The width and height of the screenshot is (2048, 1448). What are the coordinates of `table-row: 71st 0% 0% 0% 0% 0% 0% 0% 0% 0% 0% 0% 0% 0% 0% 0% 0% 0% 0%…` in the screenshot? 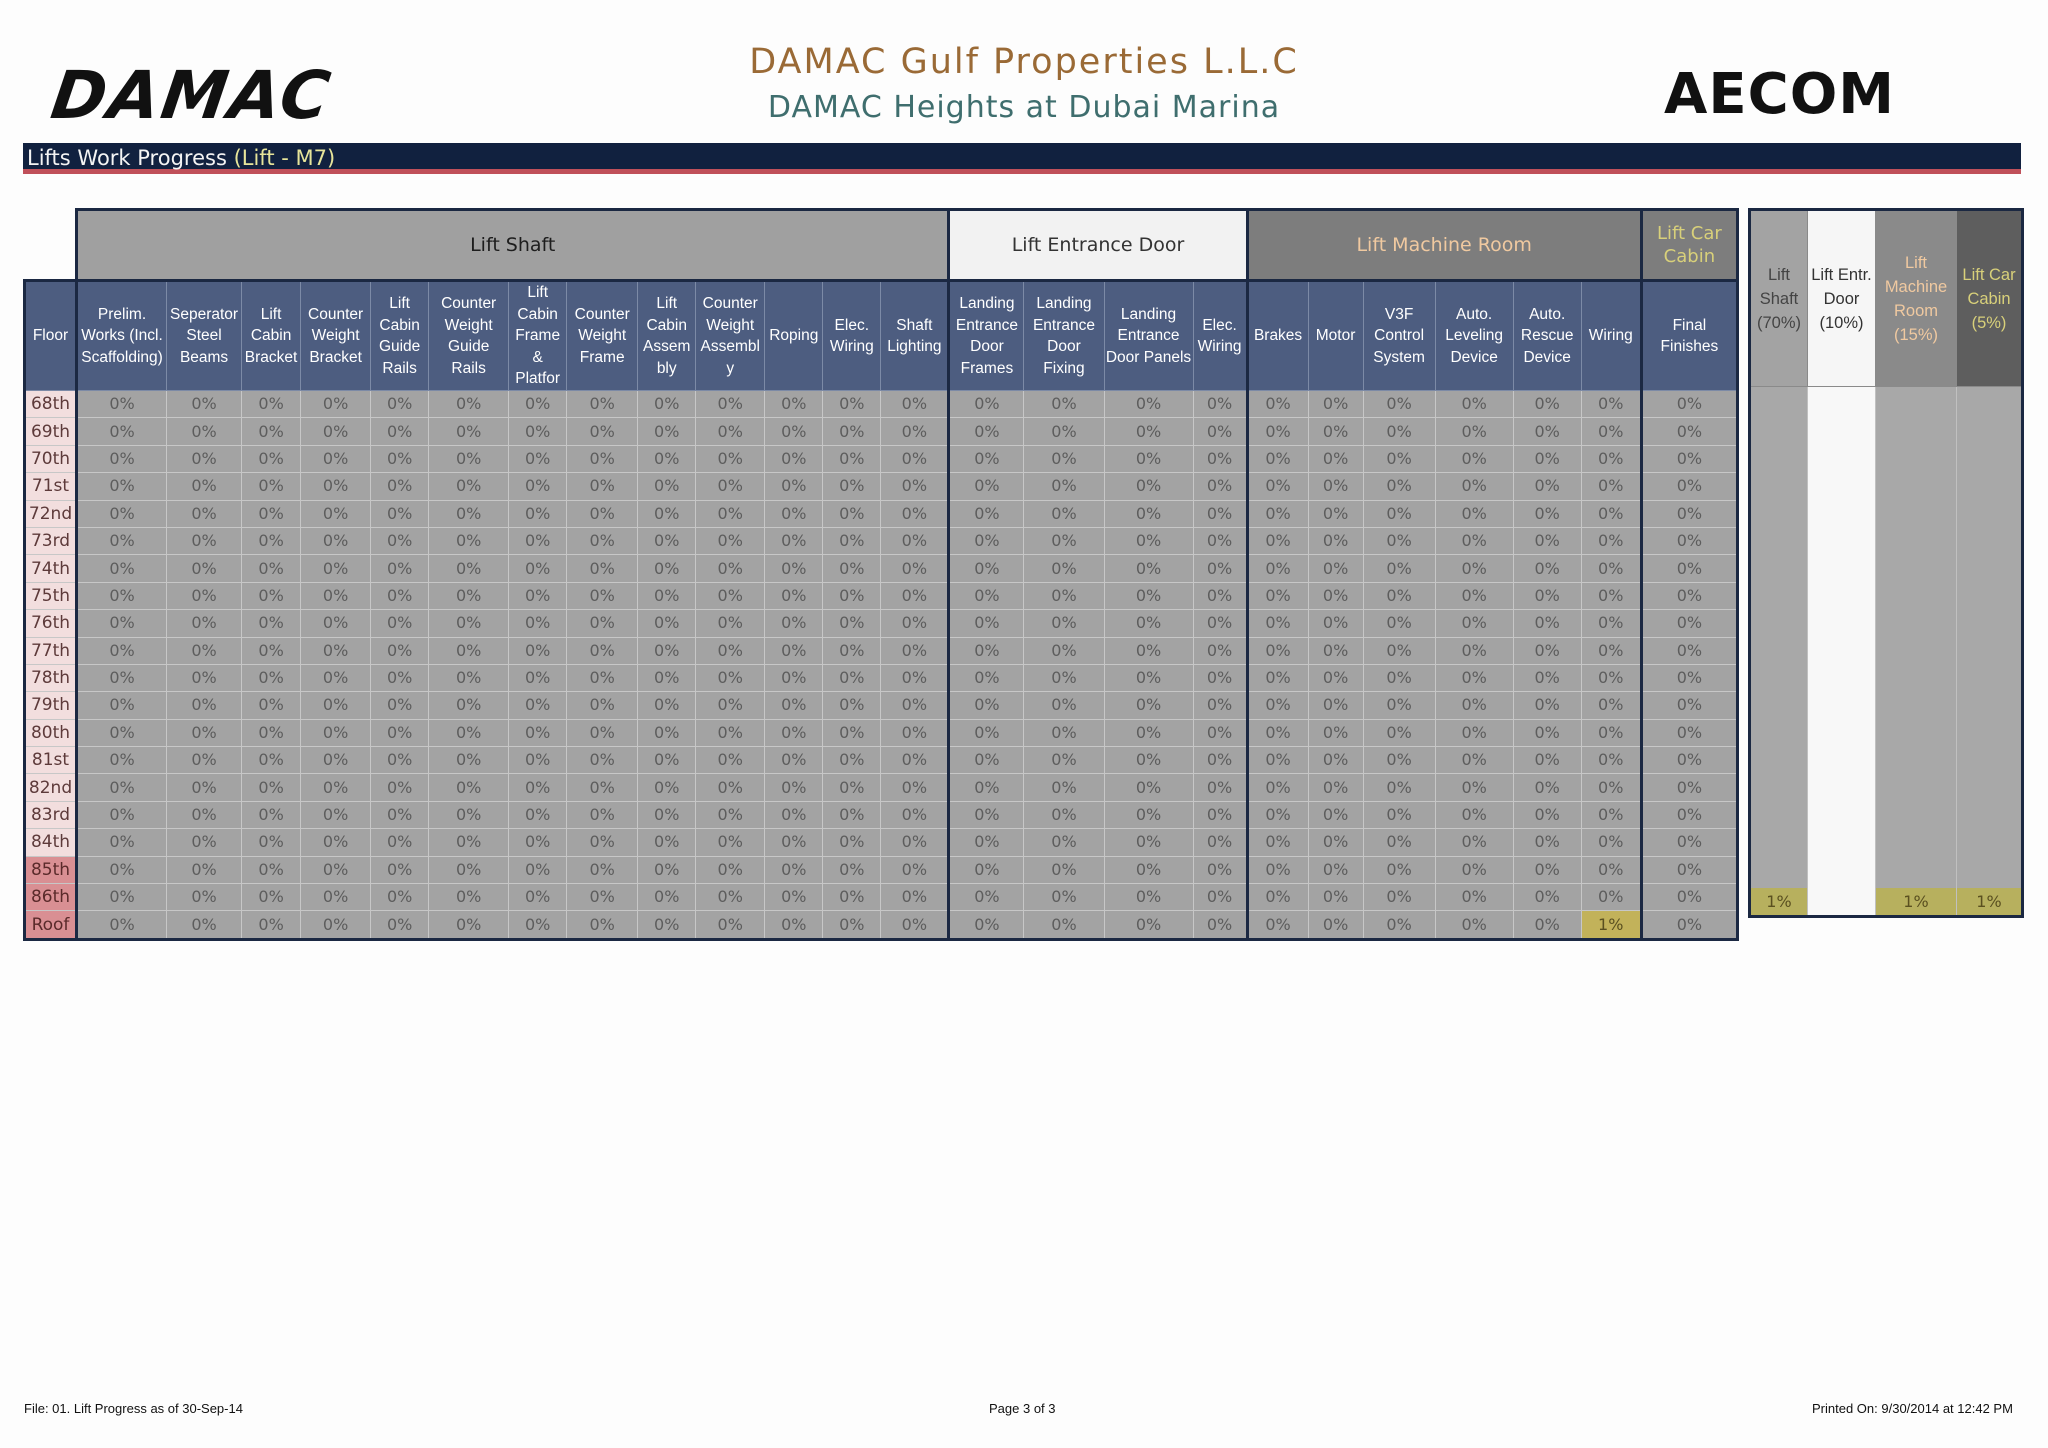 It's located at (881, 486).